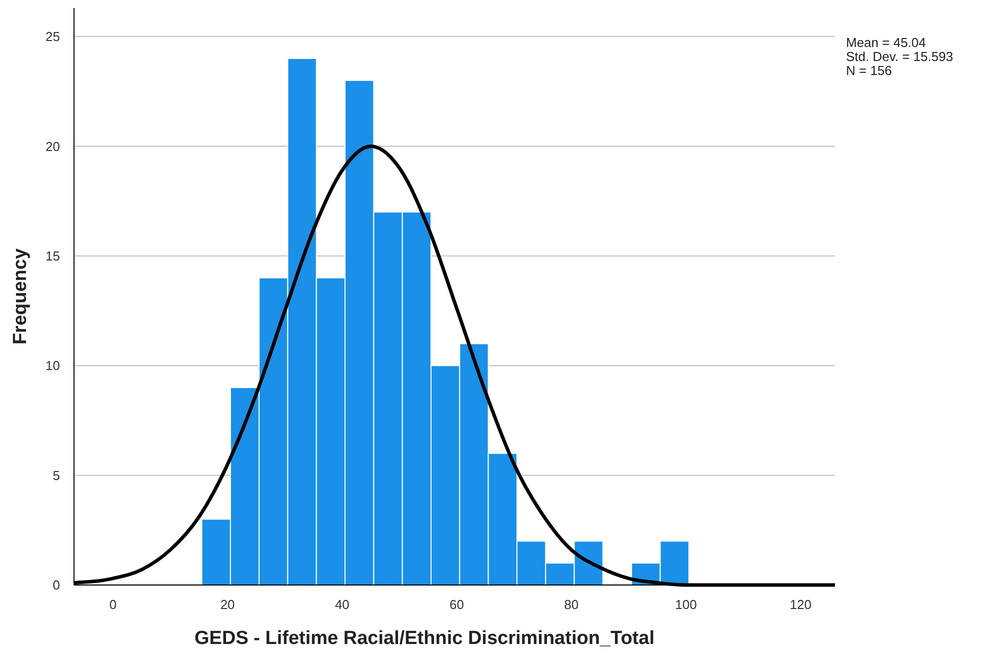 This screenshot has width=985, height=657. What do you see at coordinates (56, 585) in the screenshot?
I see `y-tick-label: 0` at bounding box center [56, 585].